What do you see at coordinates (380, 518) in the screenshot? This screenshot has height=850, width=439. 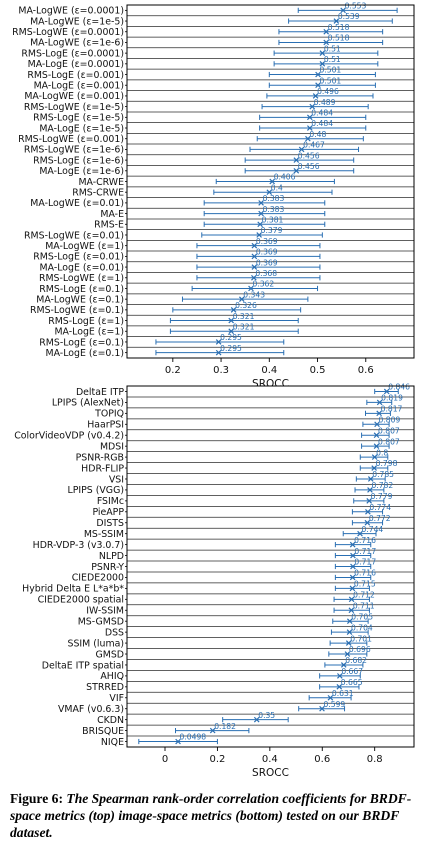 I see `data-label: 0.772` at bounding box center [380, 518].